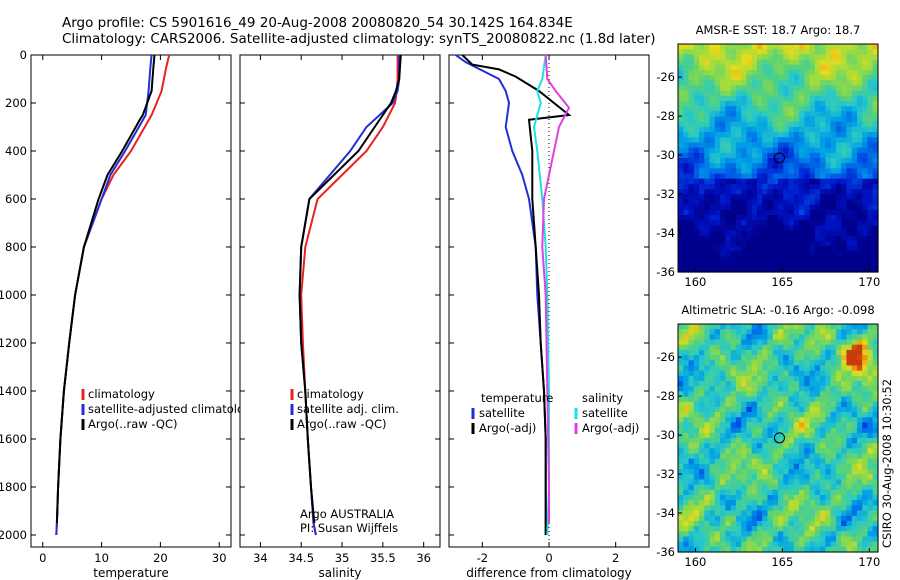  Describe the element at coordinates (665, 357) in the screenshot. I see `y-tick-label: -26` at that location.